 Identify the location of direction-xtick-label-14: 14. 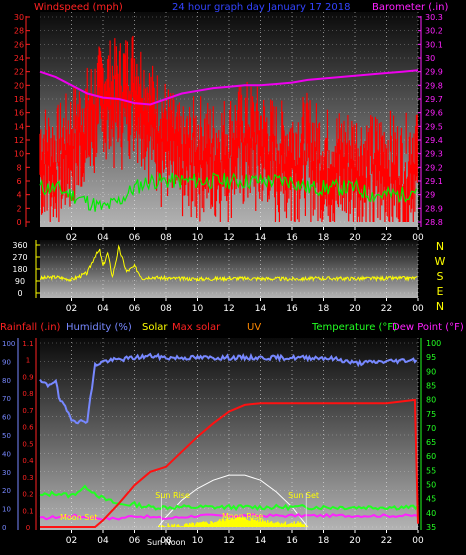
(261, 309).